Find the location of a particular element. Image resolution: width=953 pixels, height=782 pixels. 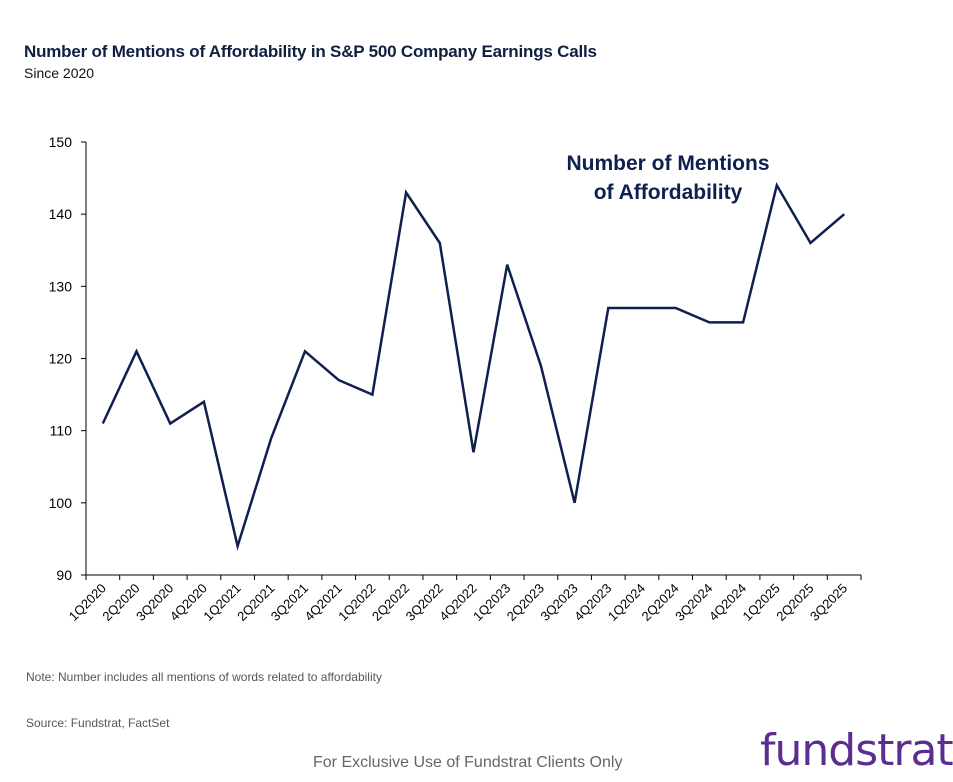

chart-source: Source: Fundstrat, FactSet is located at coordinates (98, 723).